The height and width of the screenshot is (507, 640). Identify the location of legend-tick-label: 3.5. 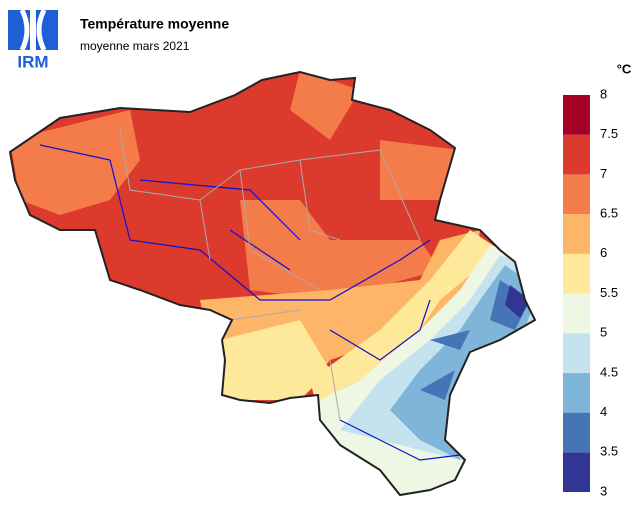
(609, 451).